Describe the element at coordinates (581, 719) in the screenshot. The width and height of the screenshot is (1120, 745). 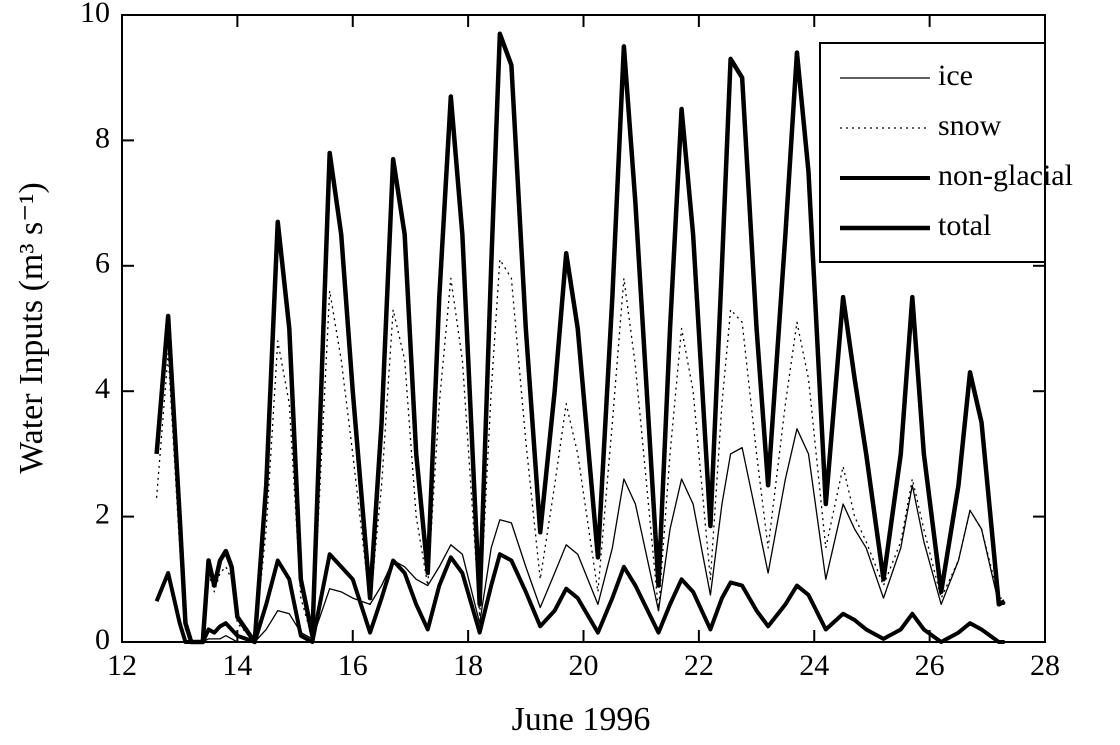
I see `x-axis-label: June 1996` at that location.